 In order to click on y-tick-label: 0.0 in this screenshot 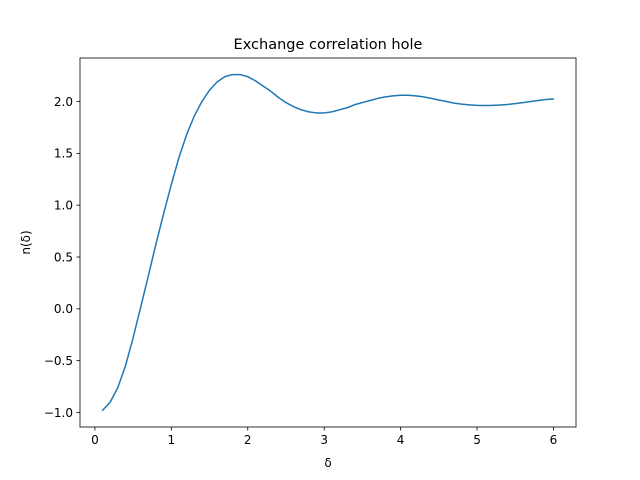, I will do `click(63, 309)`.